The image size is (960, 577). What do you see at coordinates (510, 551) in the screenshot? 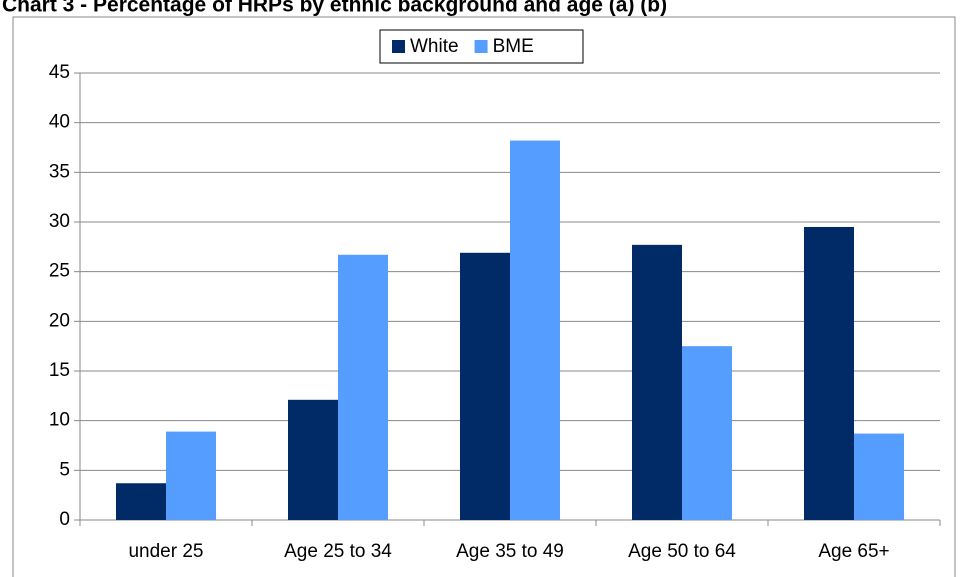
I see `x-tick-label: Age 35 to 49` at bounding box center [510, 551].